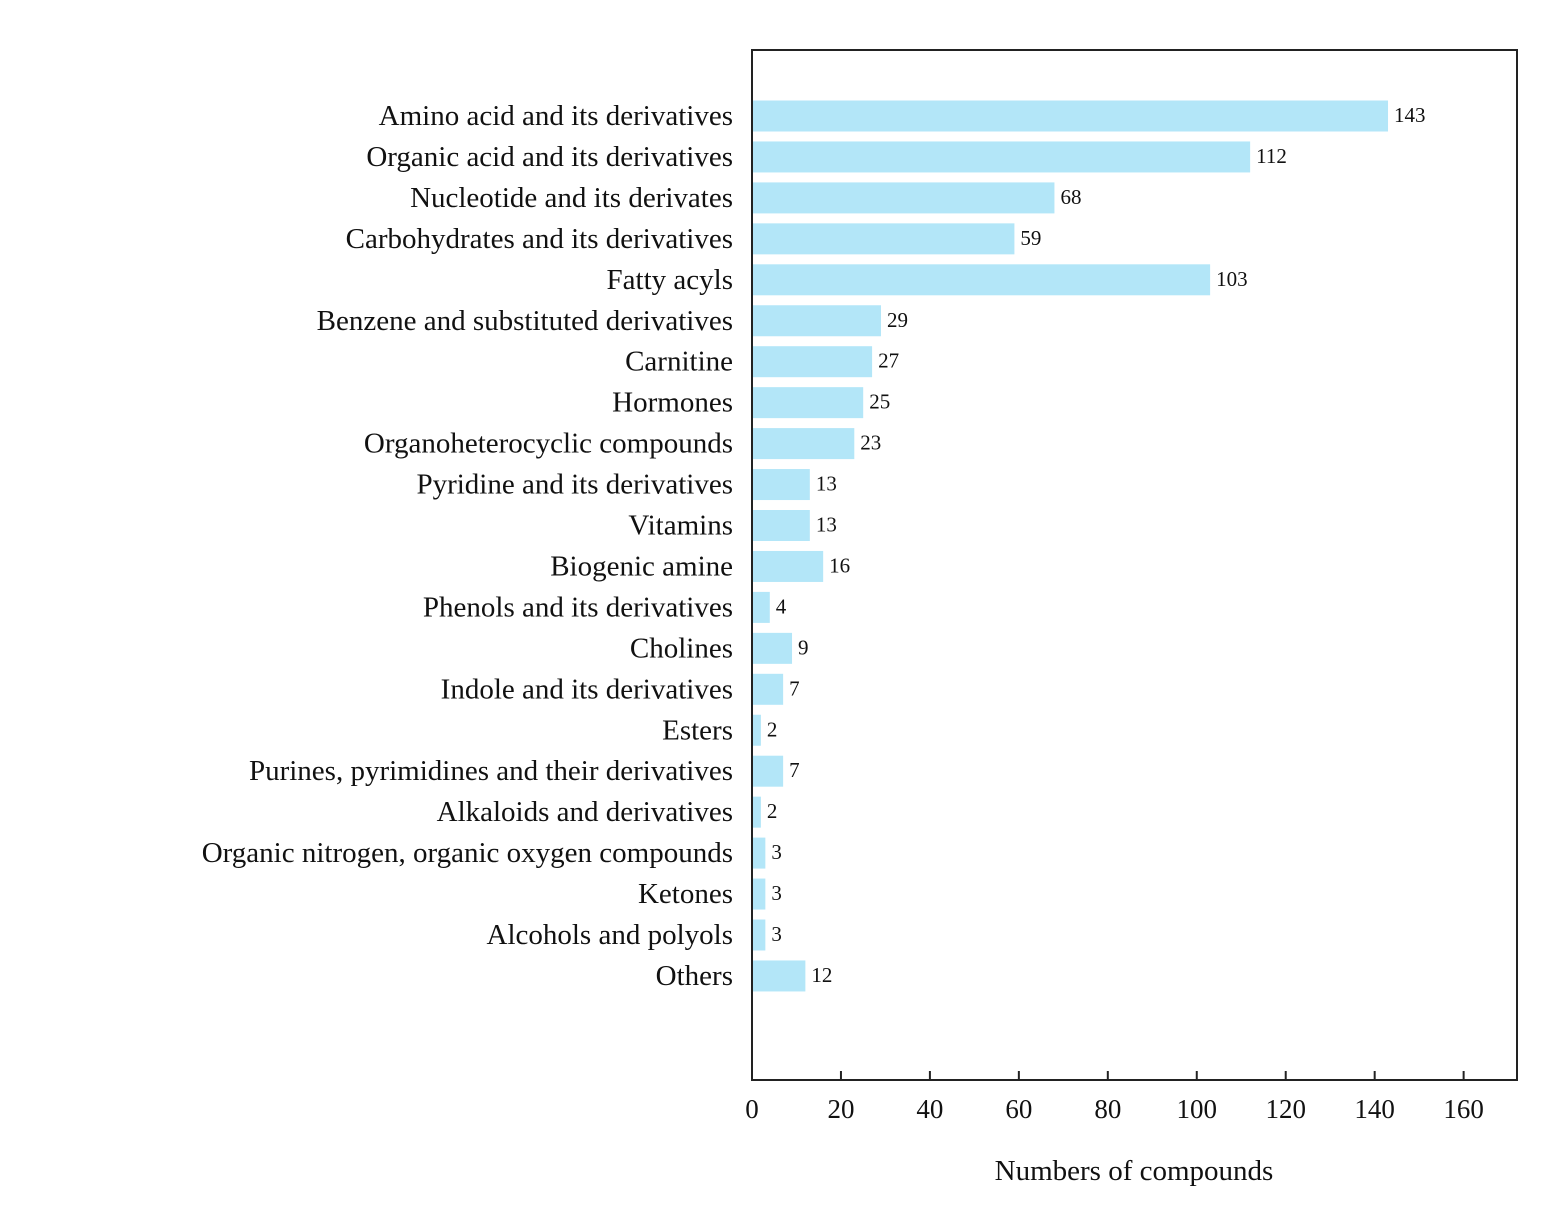 The height and width of the screenshot is (1215, 1558). Describe the element at coordinates (694, 976) in the screenshot. I see `category-label: Others` at that location.